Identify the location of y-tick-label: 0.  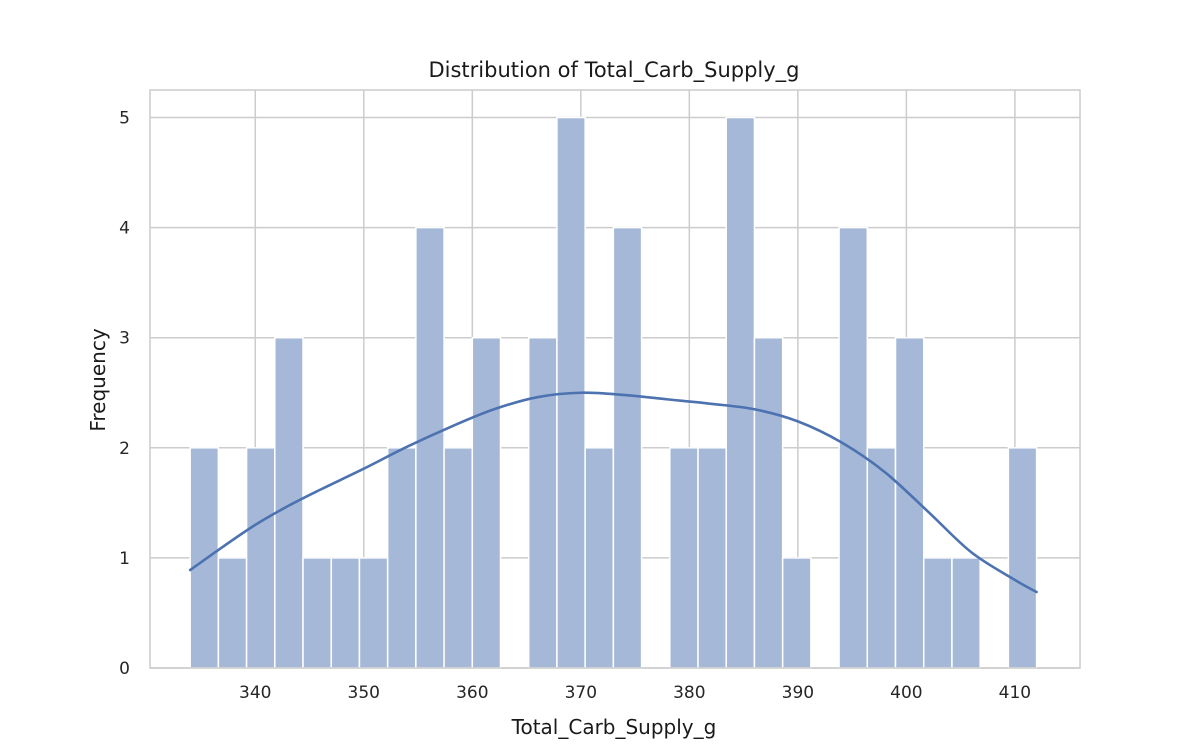
(124, 669).